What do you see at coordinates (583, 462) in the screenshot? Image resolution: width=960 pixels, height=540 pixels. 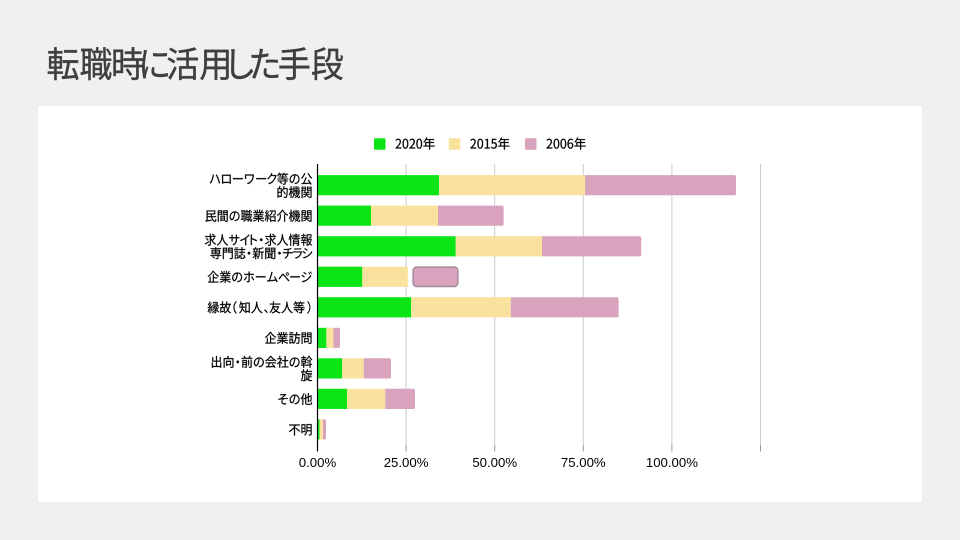 I see `svg-text: 75.00%` at bounding box center [583, 462].